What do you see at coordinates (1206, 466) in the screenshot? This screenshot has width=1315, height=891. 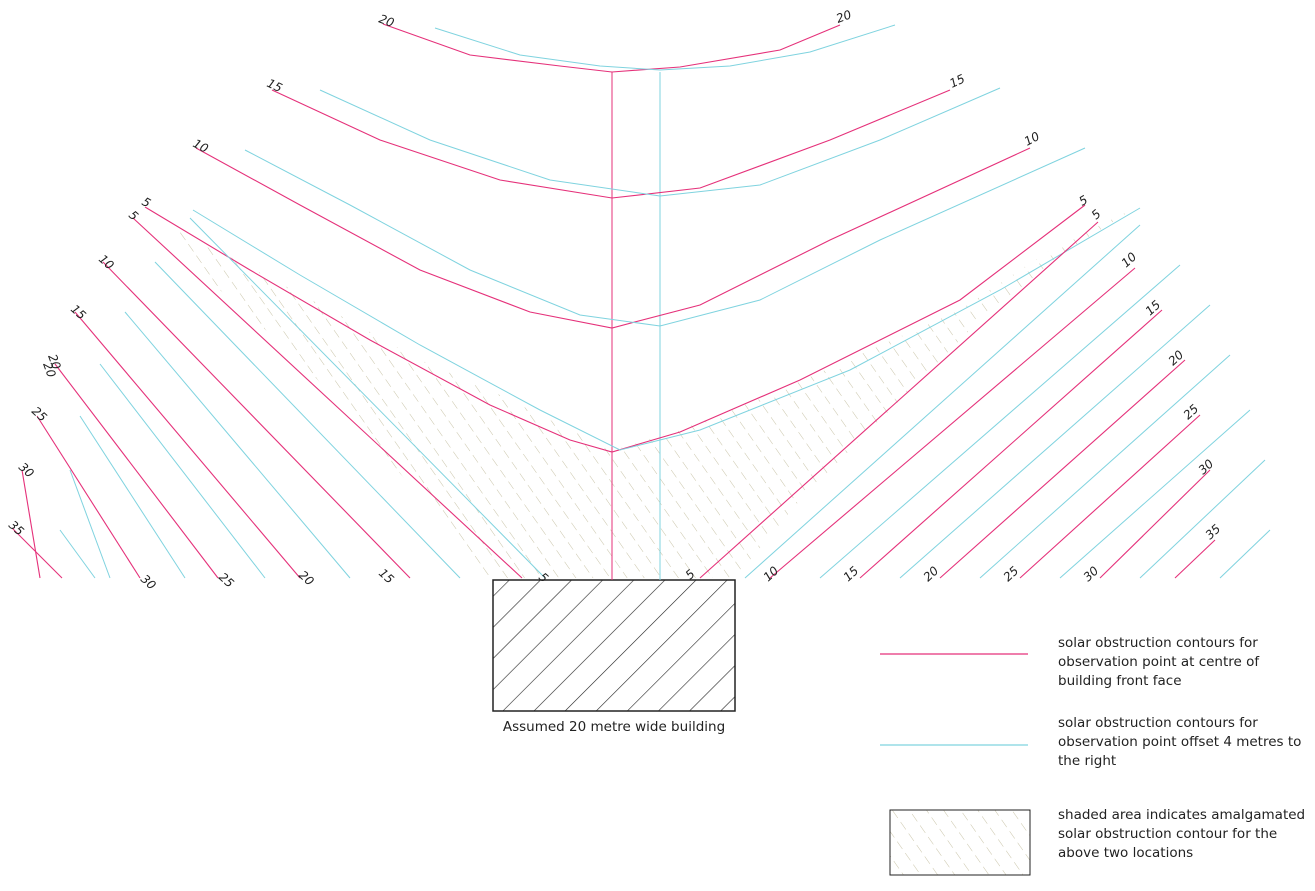 I see `label-right-30: 30` at bounding box center [1206, 466].